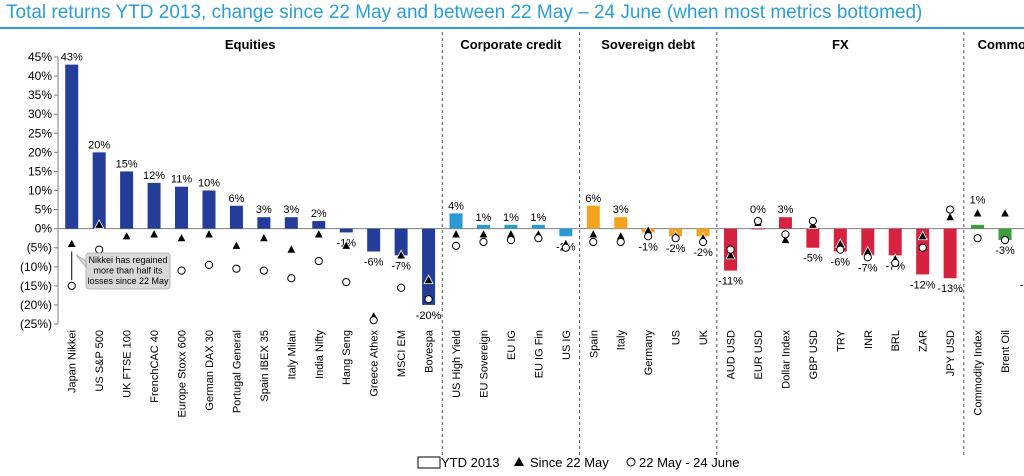 Image resolution: width=1024 pixels, height=476 pixels. What do you see at coordinates (81, 261) in the screenshot?
I see `annotation-pointer` at bounding box center [81, 261].